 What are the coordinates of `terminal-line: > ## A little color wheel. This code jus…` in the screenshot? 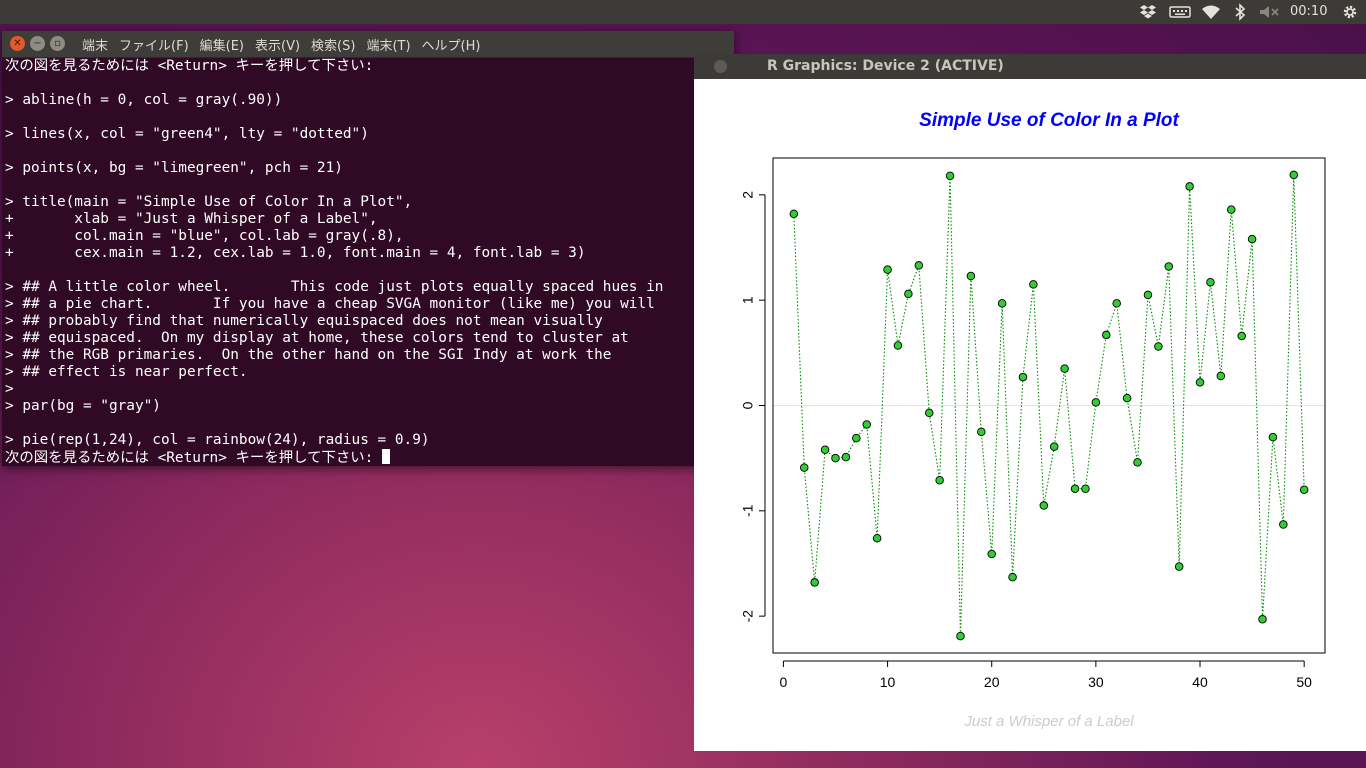 It's located at (334, 287).